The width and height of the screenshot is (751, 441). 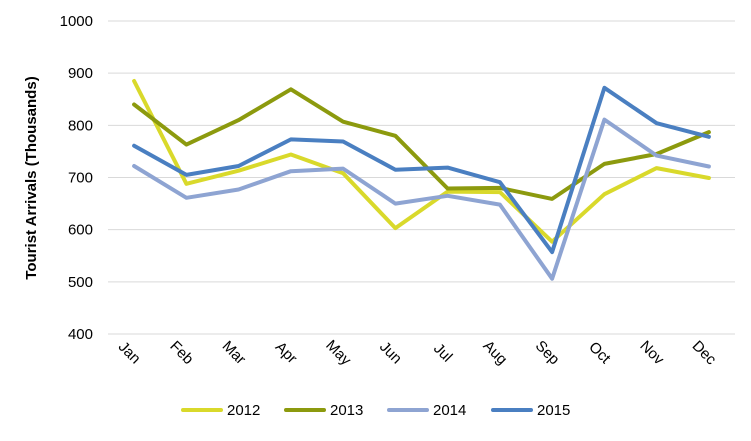 What do you see at coordinates (704, 352) in the screenshot?
I see `x-tick-label: Dec` at bounding box center [704, 352].